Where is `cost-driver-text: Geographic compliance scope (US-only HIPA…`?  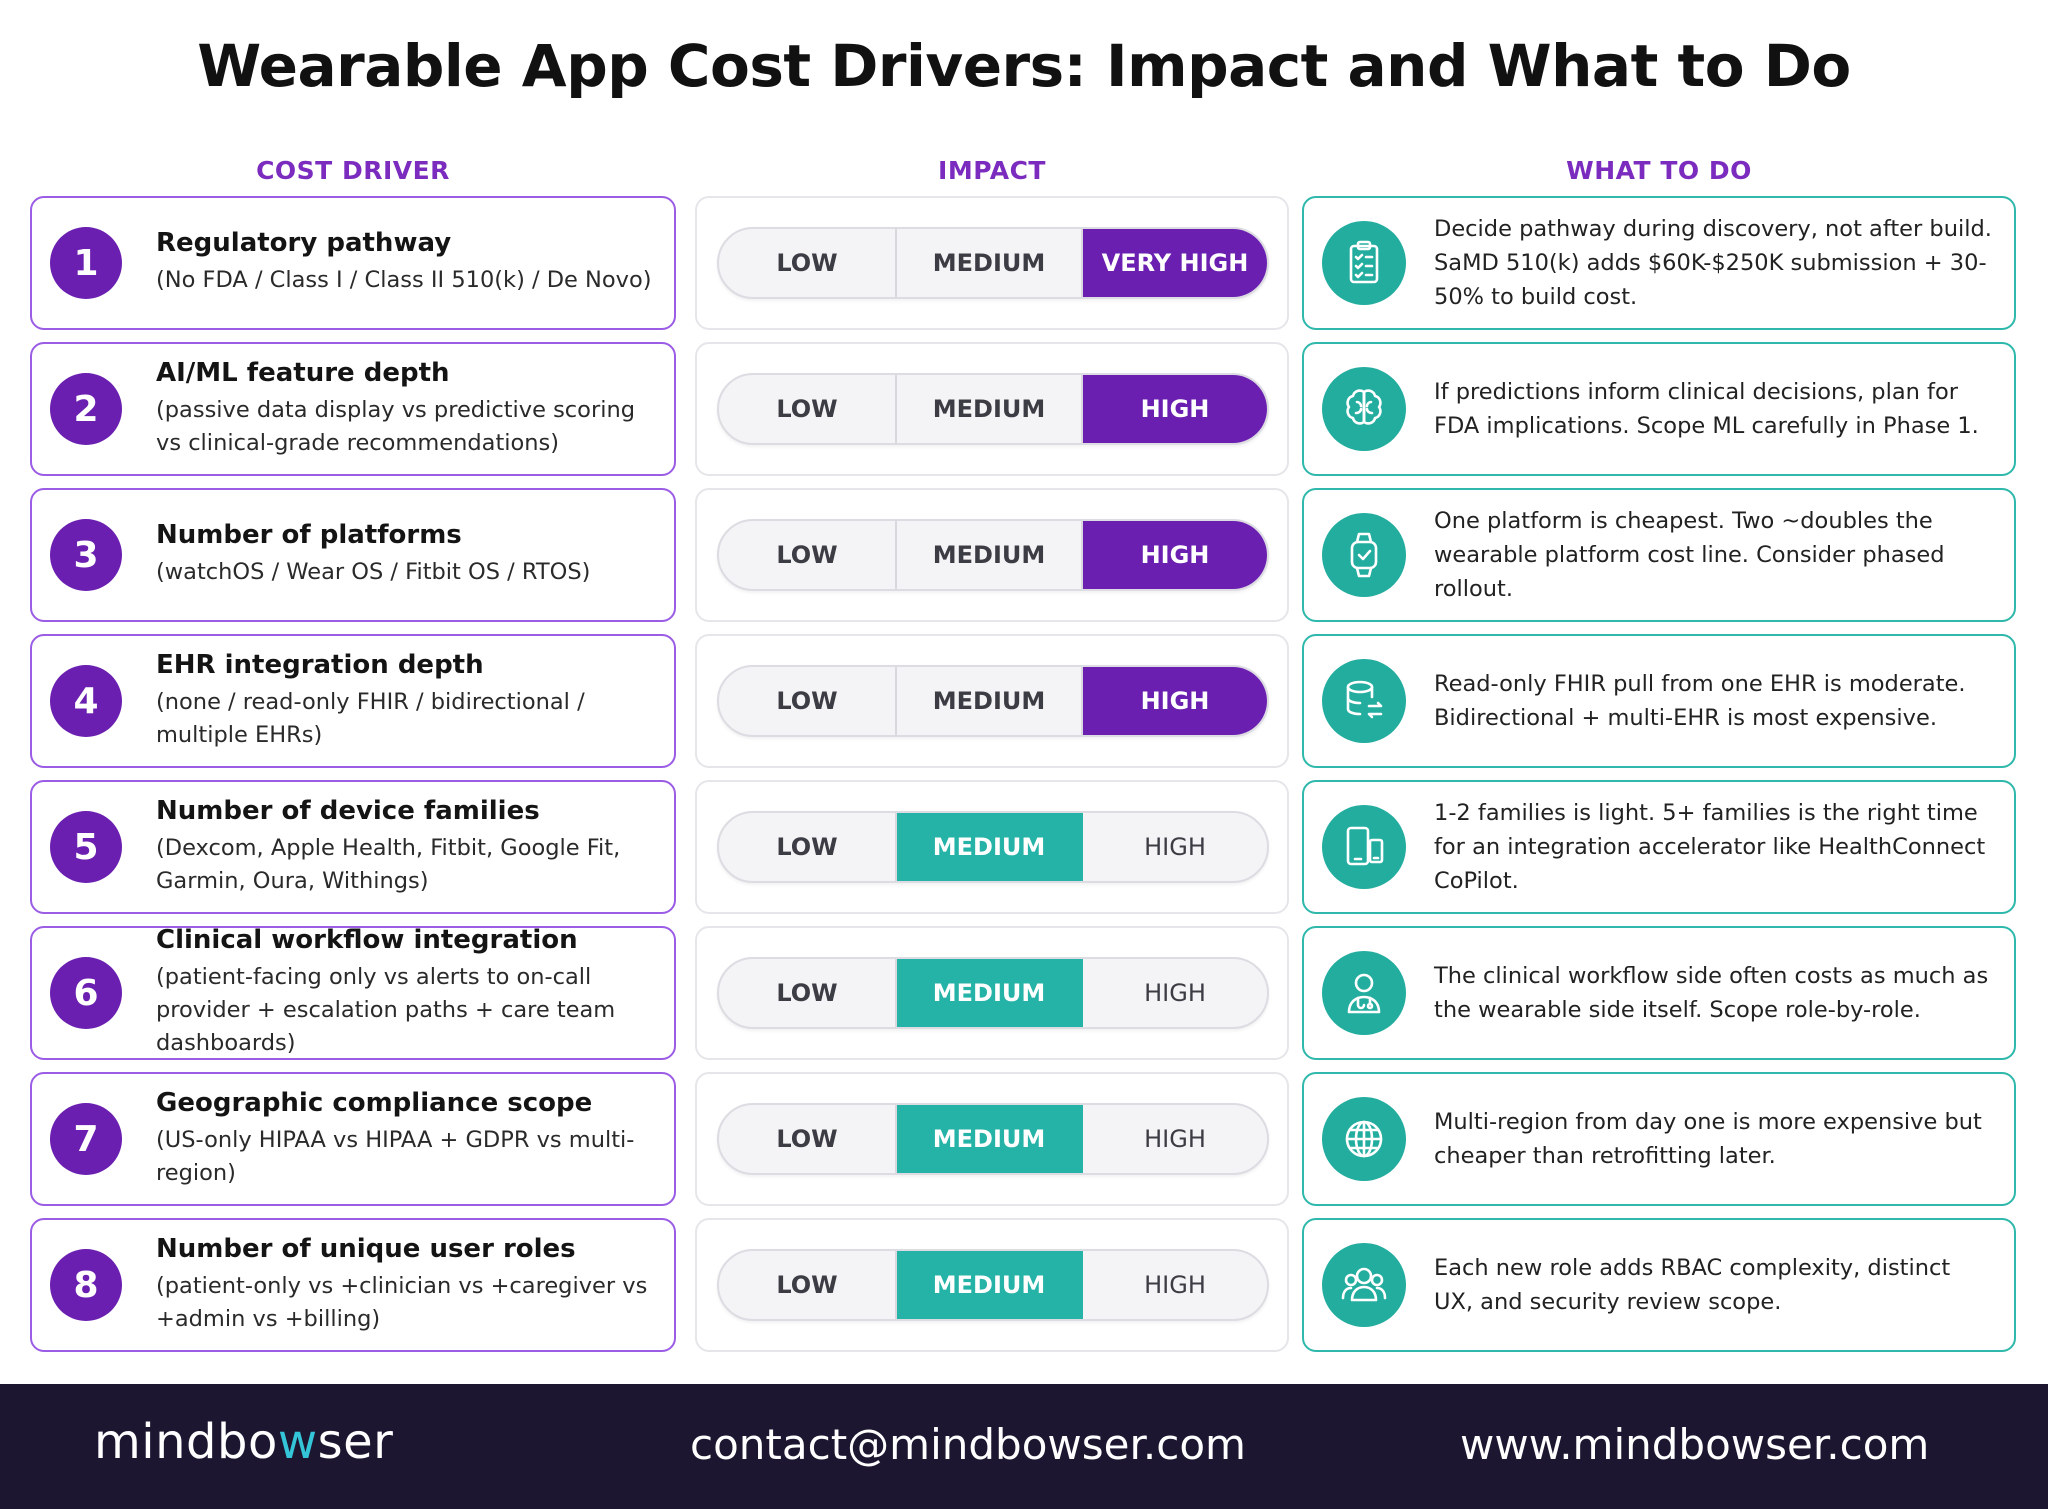
cost-driver-text: Geographic compliance scope (US-only HIPA… is located at coordinates (408, 1138).